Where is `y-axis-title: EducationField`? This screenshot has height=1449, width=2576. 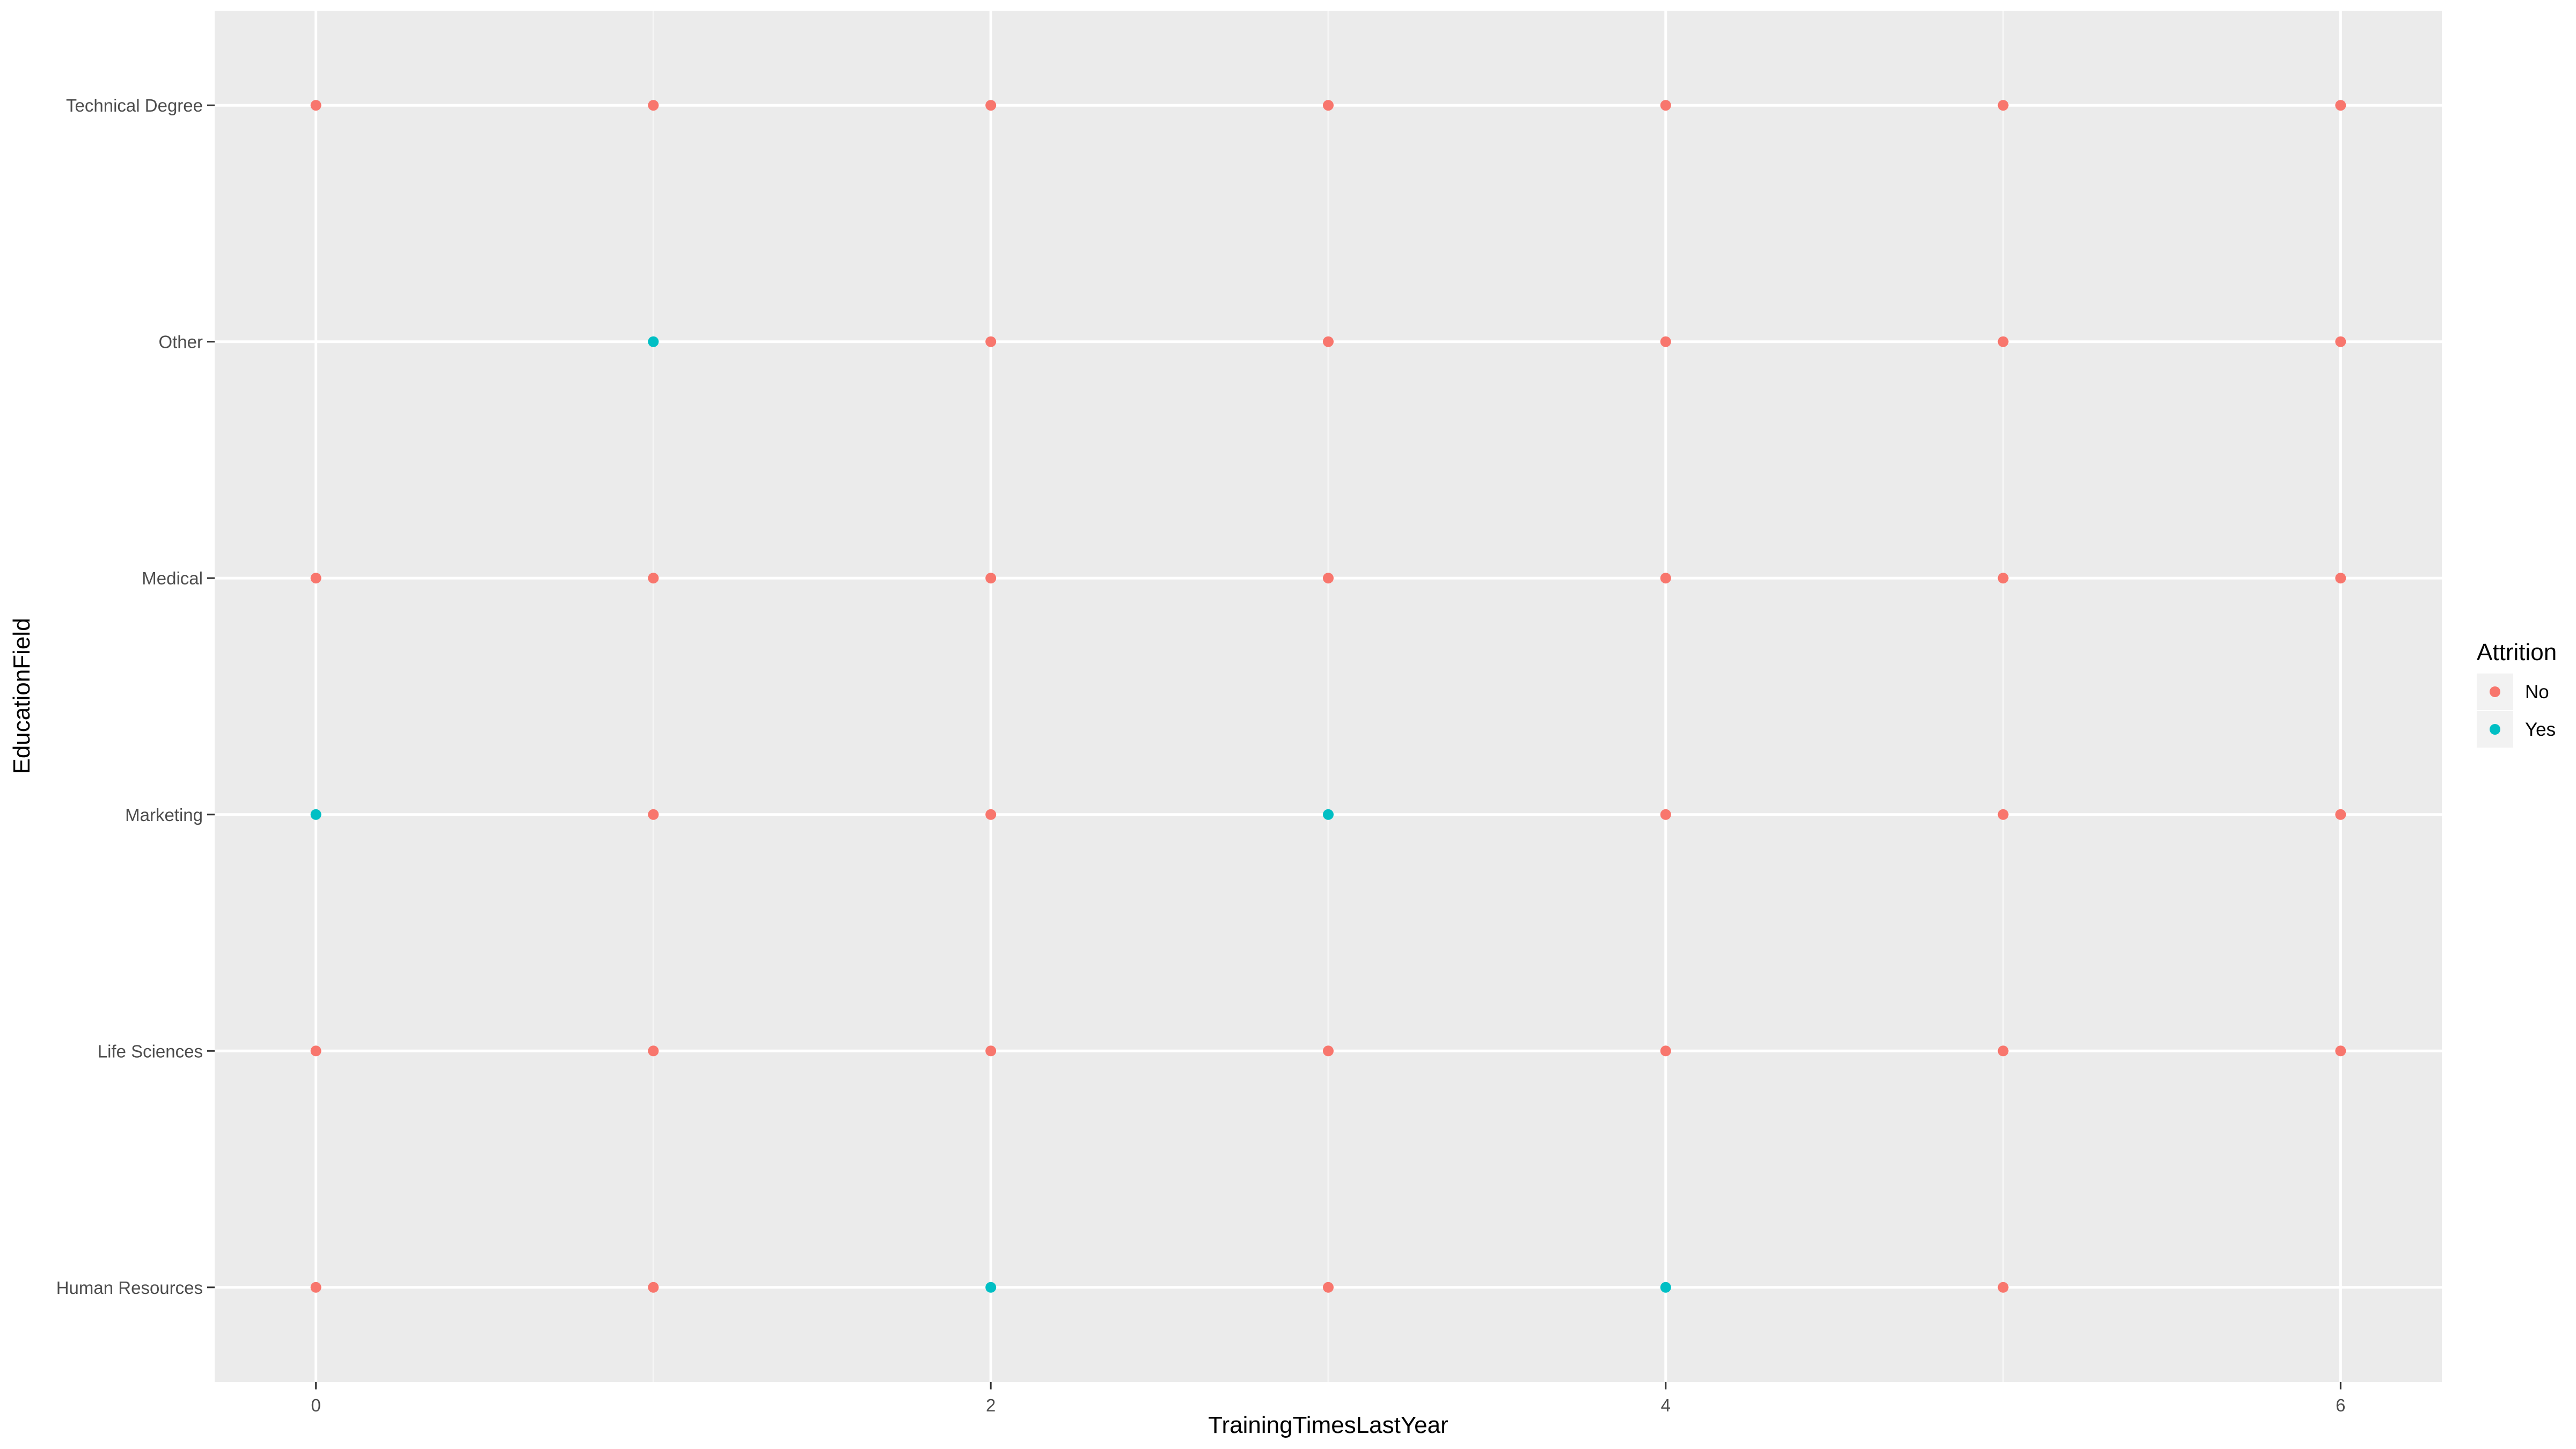 y-axis-title: EducationField is located at coordinates (22, 696).